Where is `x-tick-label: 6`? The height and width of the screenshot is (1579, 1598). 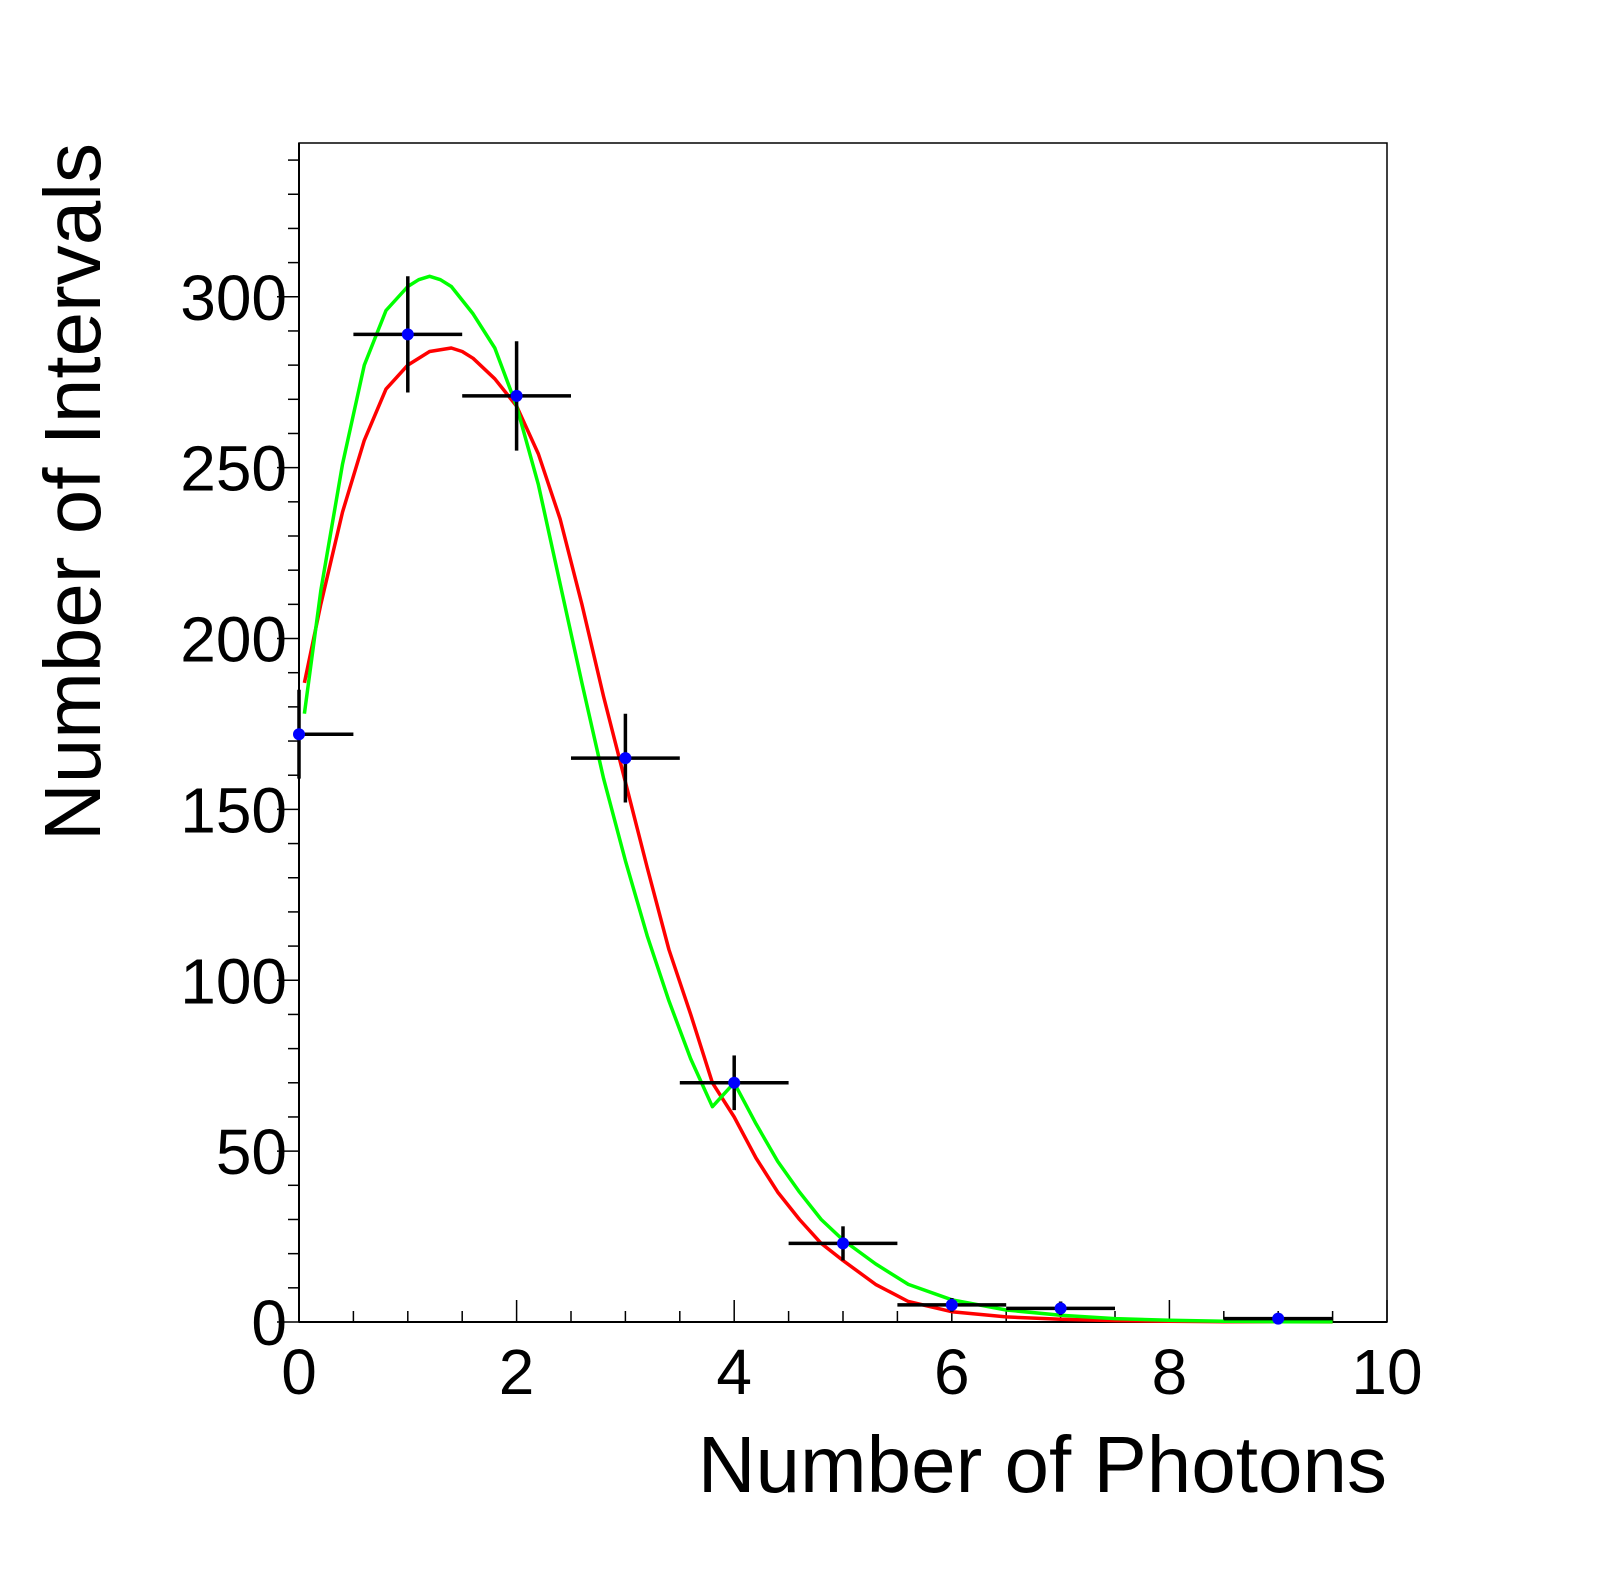 x-tick-label: 6 is located at coordinates (952, 1372).